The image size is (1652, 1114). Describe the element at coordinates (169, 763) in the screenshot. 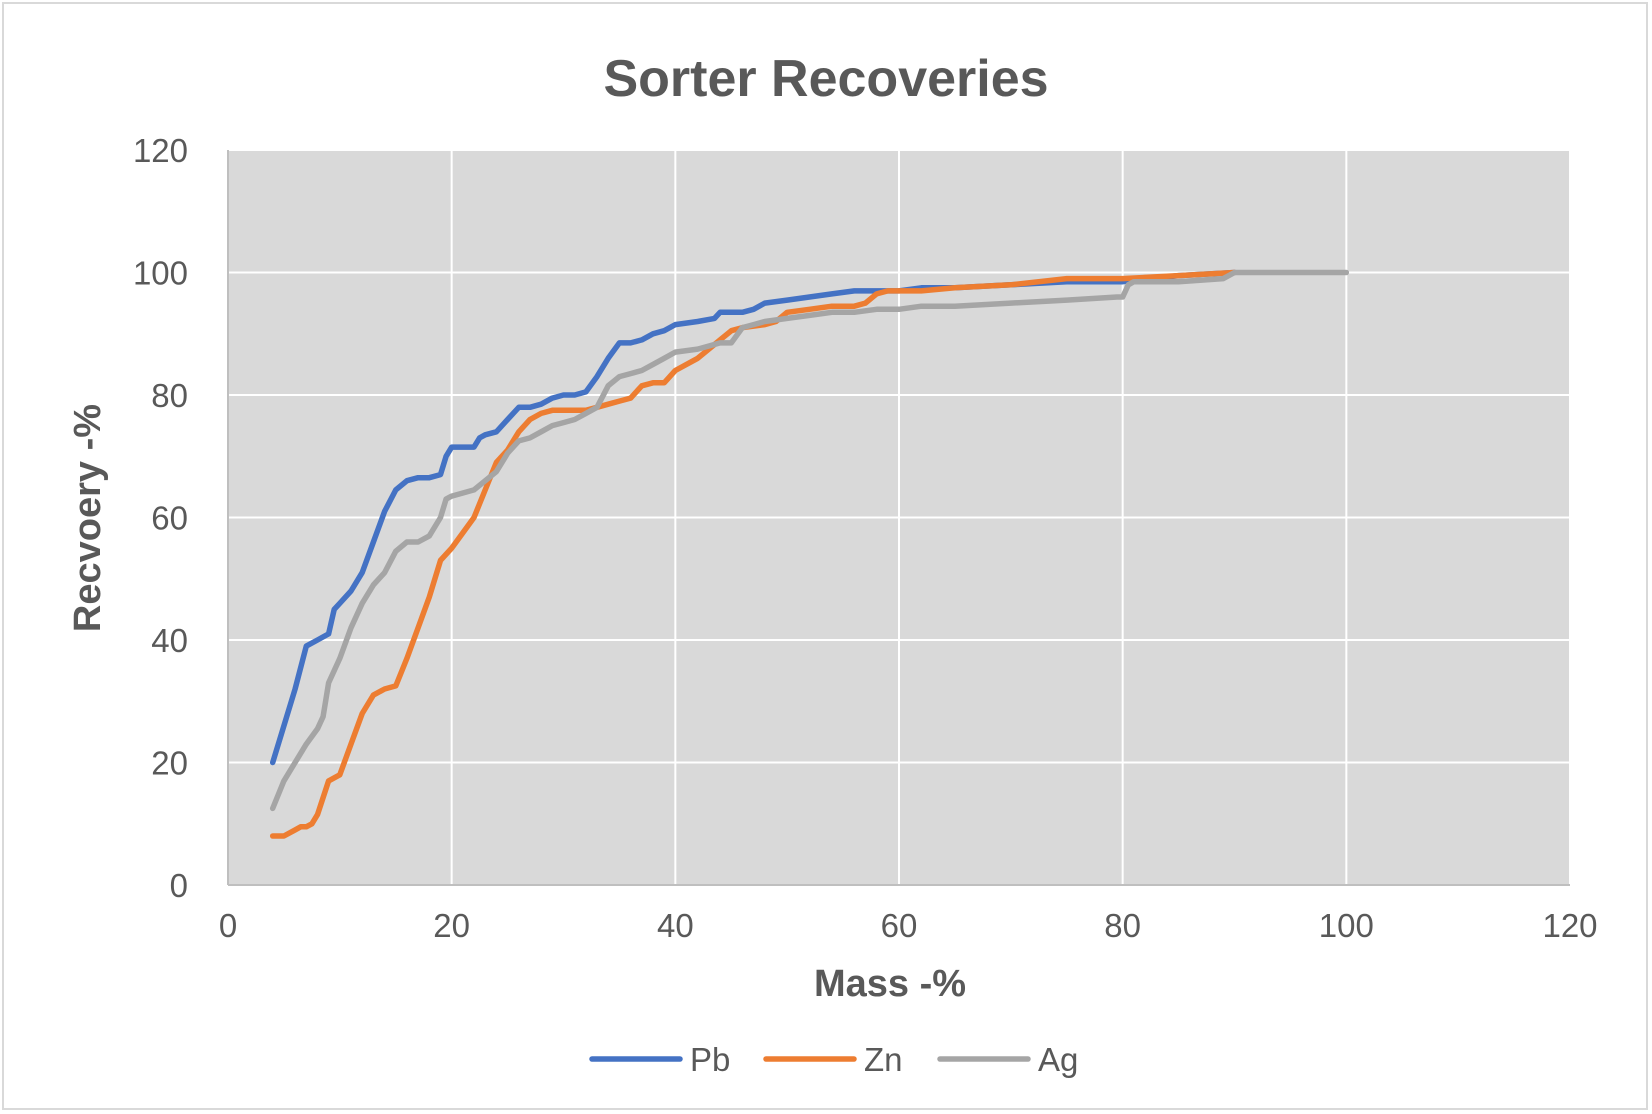

I see `y-tick-label: 20` at that location.